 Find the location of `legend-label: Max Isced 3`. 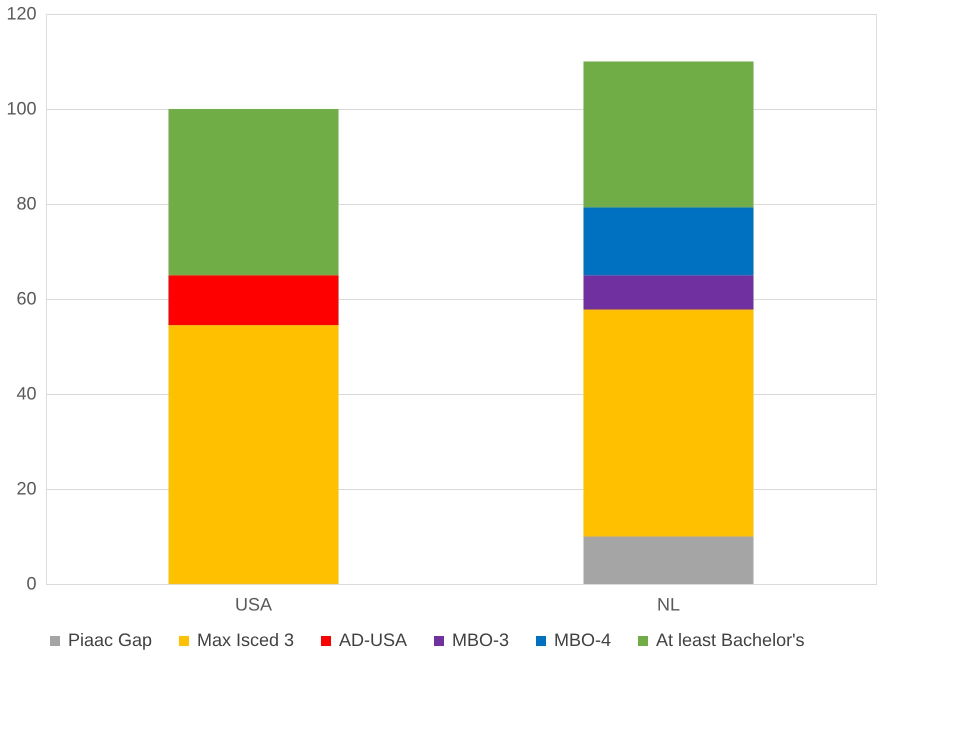

legend-label: Max Isced 3 is located at coordinates (245, 640).